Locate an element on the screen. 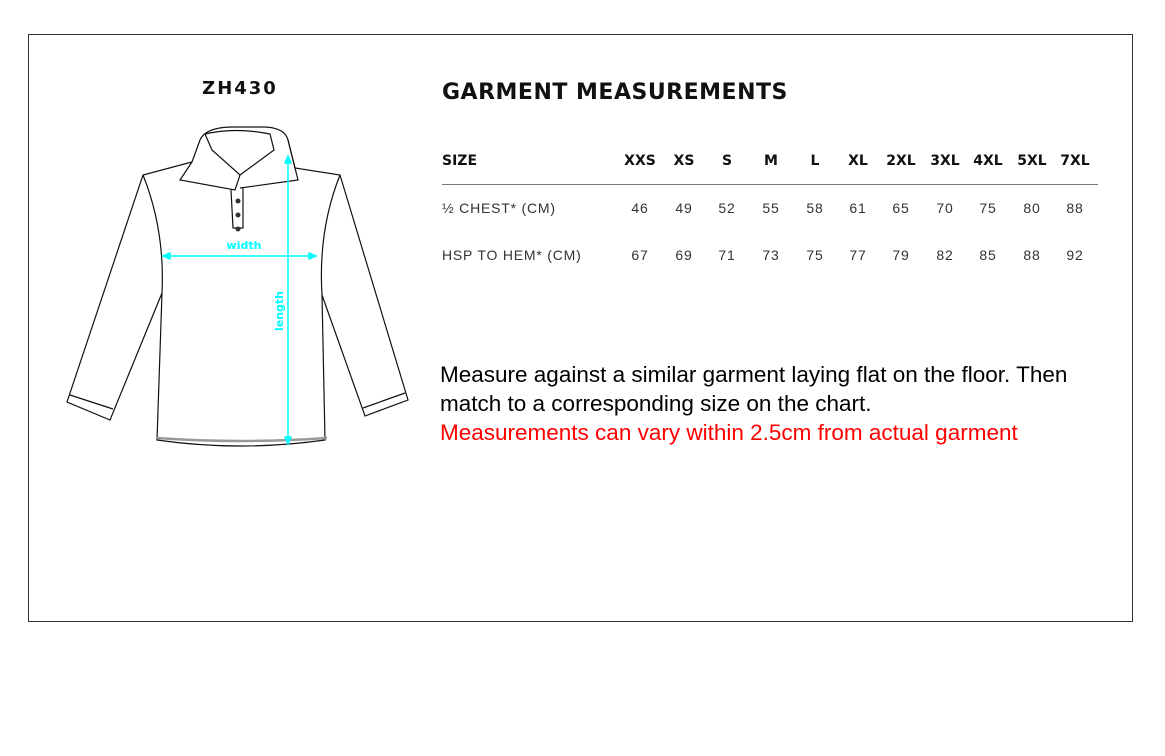 The width and height of the screenshot is (1165, 756). row-label: HSP TO HEM* (CM) is located at coordinates (512, 255).